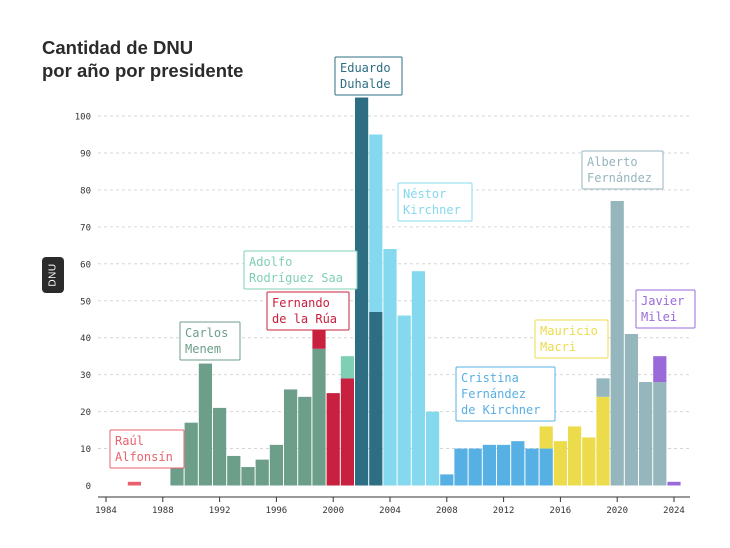 This screenshot has height=548, width=730. Describe the element at coordinates (569, 331) in the screenshot. I see `annotation-label-macri-0: Mauricio` at that location.